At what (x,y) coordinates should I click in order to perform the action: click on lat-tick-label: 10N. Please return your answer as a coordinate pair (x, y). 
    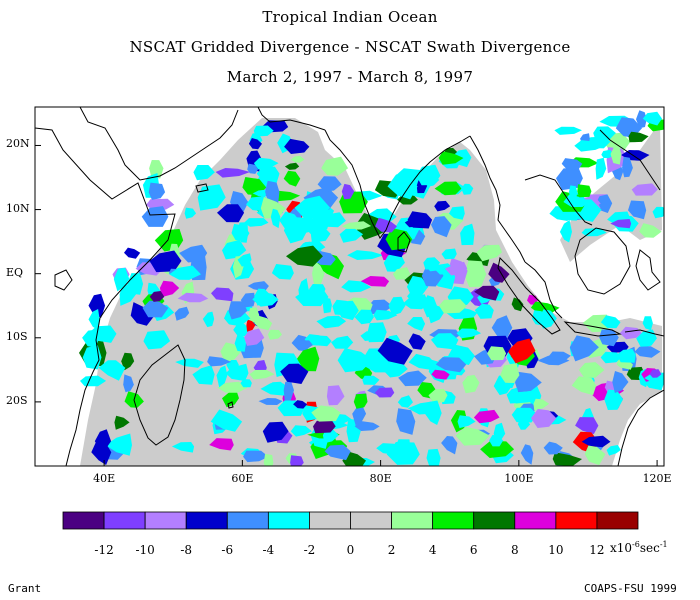
    Looking at the image, I should click on (18, 208).